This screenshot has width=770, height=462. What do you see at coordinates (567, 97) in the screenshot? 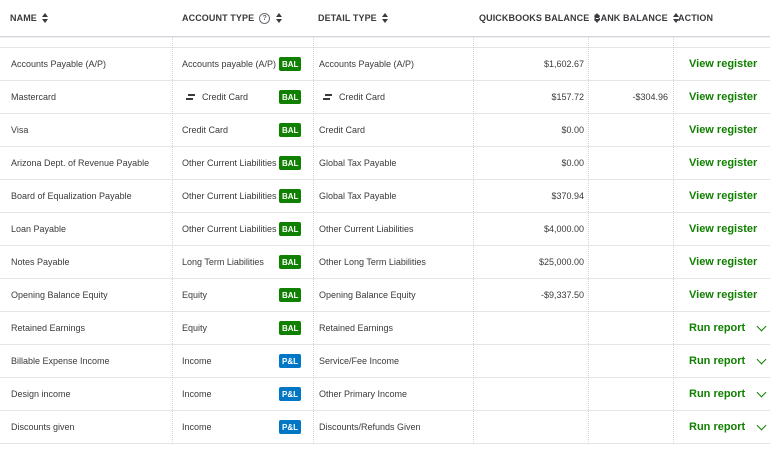
I see `quickbooks-balance: $157.72` at bounding box center [567, 97].